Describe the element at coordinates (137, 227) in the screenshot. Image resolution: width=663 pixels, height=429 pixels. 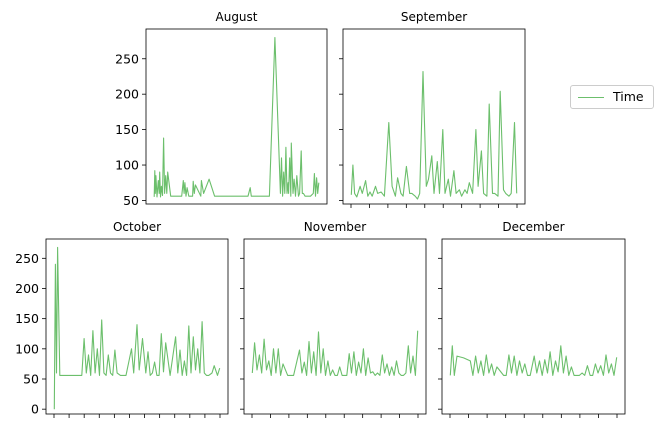
I see `subplot-title: October` at that location.